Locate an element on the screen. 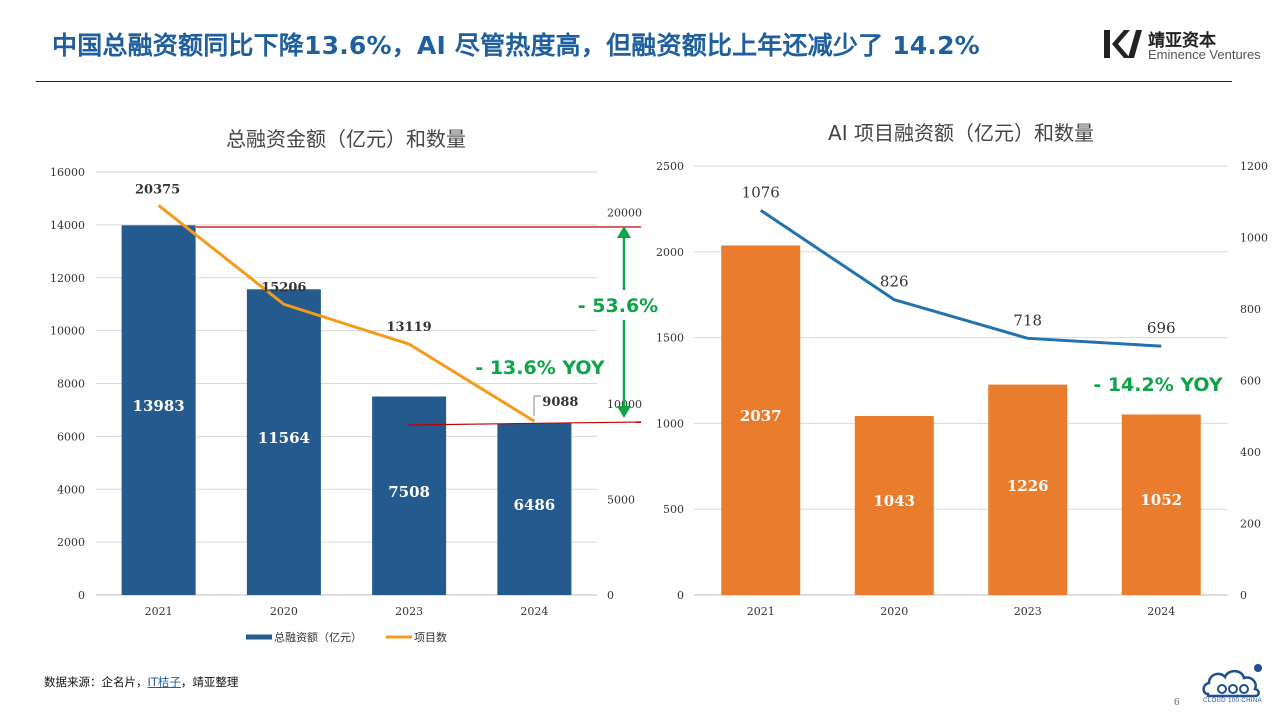  left-axis-tick-label: 16000 is located at coordinates (67, 172).